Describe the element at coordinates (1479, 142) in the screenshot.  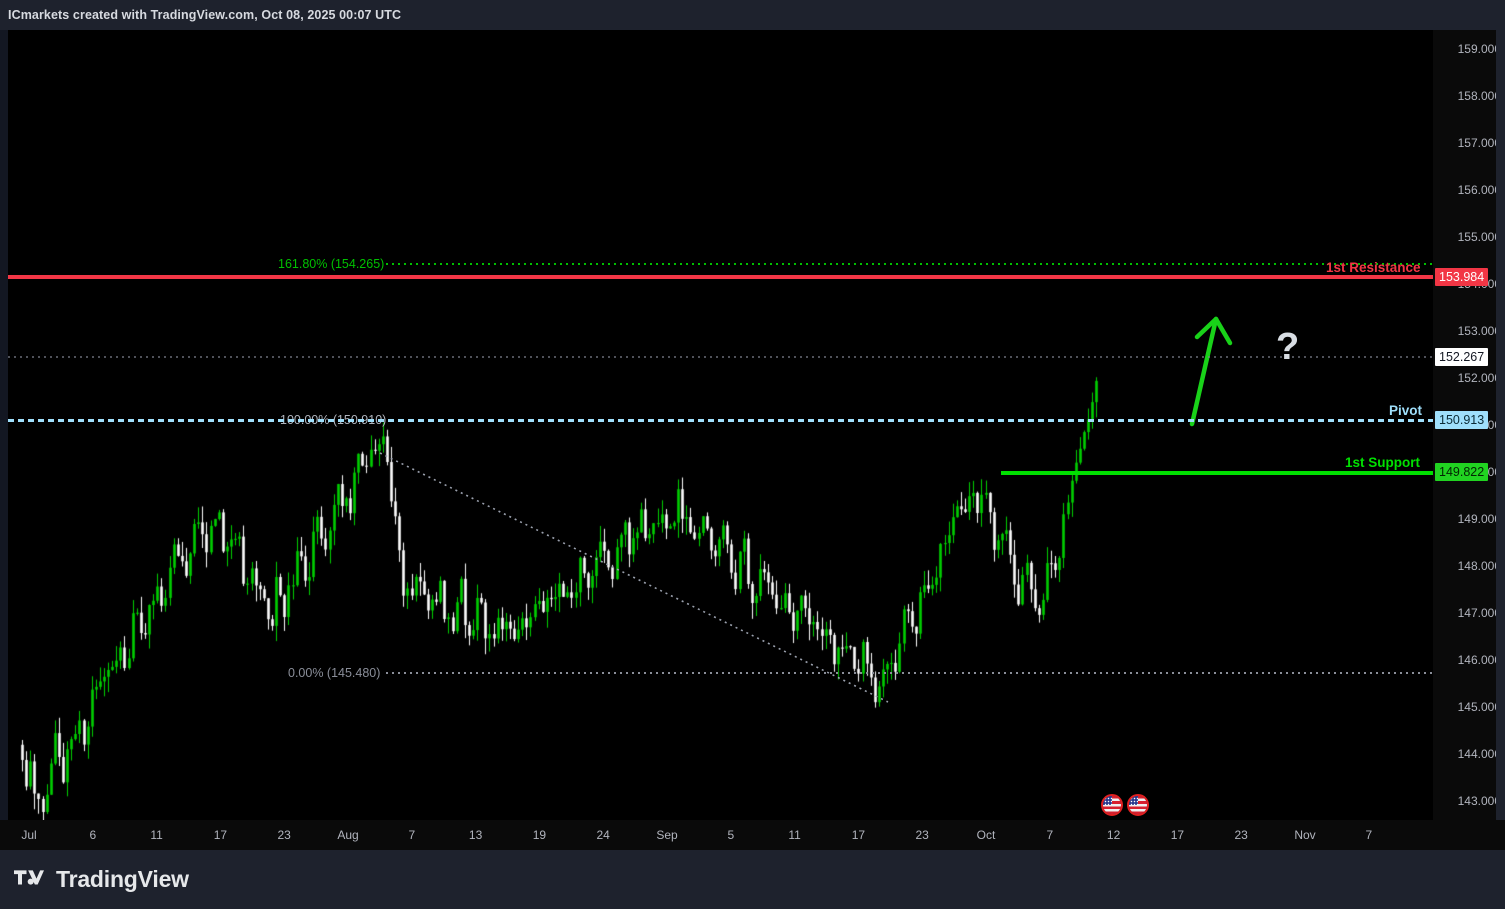
I see `price-tick: 157.000` at that location.